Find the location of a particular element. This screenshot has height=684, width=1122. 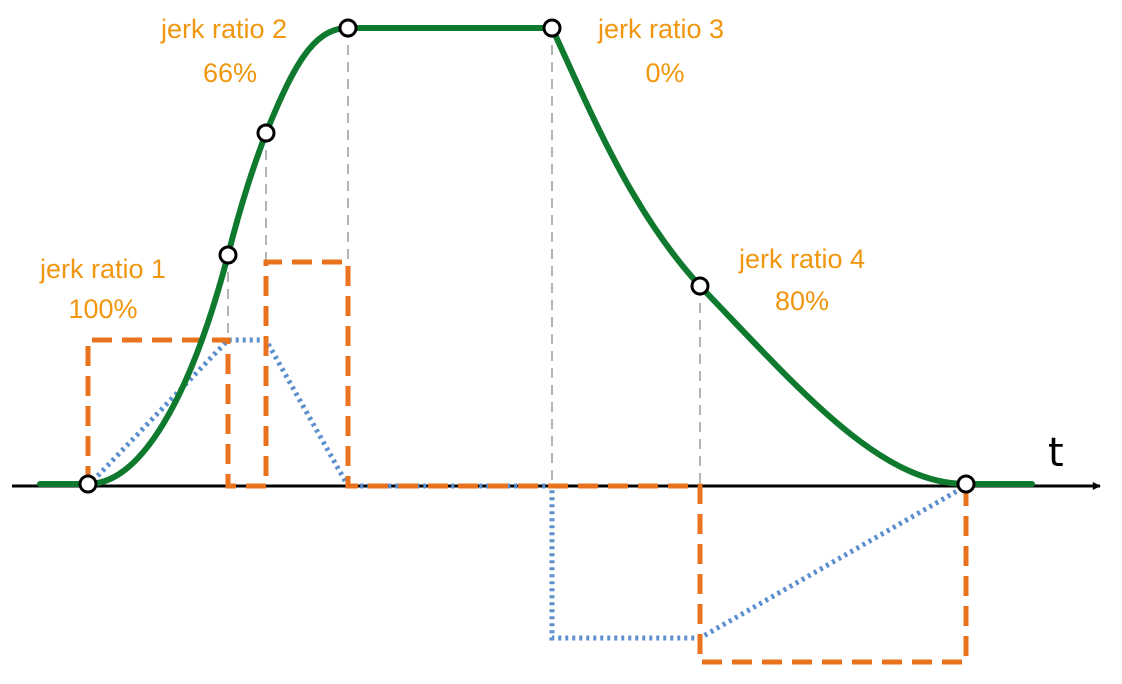

annotation-jerk-ratio-3: jerk ratio 3 0% is located at coordinates (660, 51).